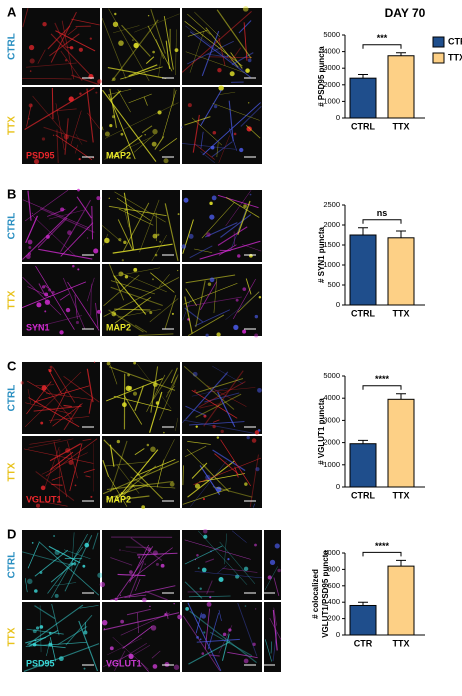 This screenshot has width=462, height=696. What do you see at coordinates (401, 643) in the screenshot?
I see `x-tick-label: TTX` at bounding box center [401, 643].